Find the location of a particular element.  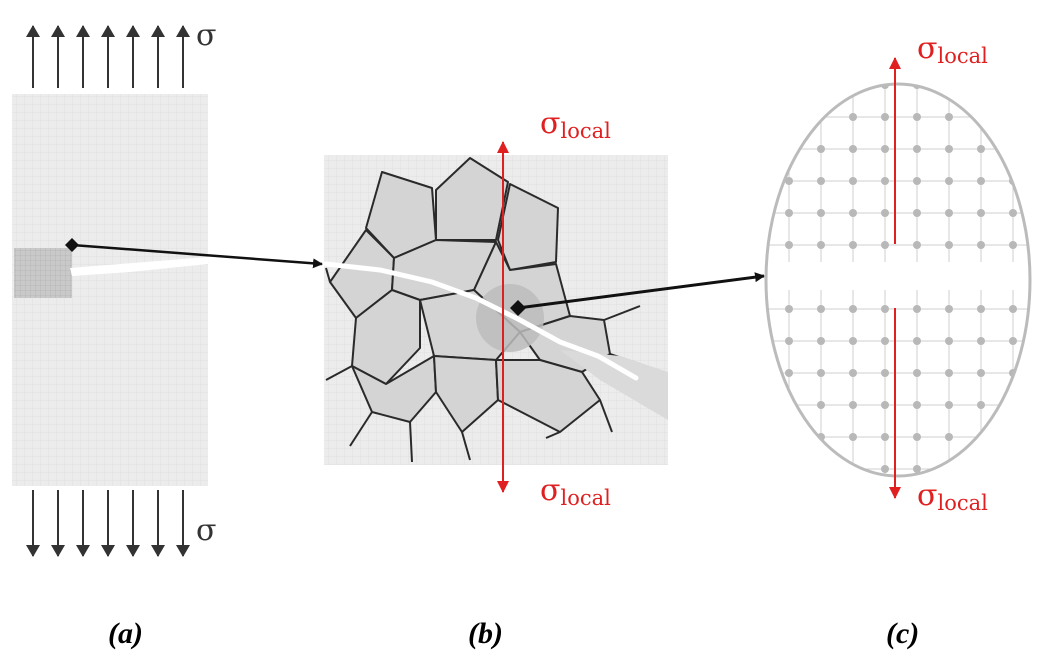

local-stress-top-label-c: σlocal is located at coordinates (952, 49).